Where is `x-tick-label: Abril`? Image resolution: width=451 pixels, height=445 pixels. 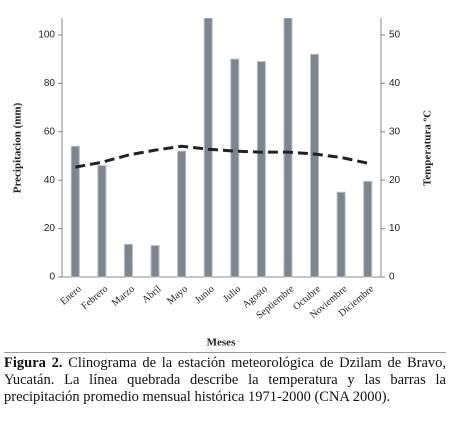 x-tick-label: Abril is located at coordinates (151, 294).